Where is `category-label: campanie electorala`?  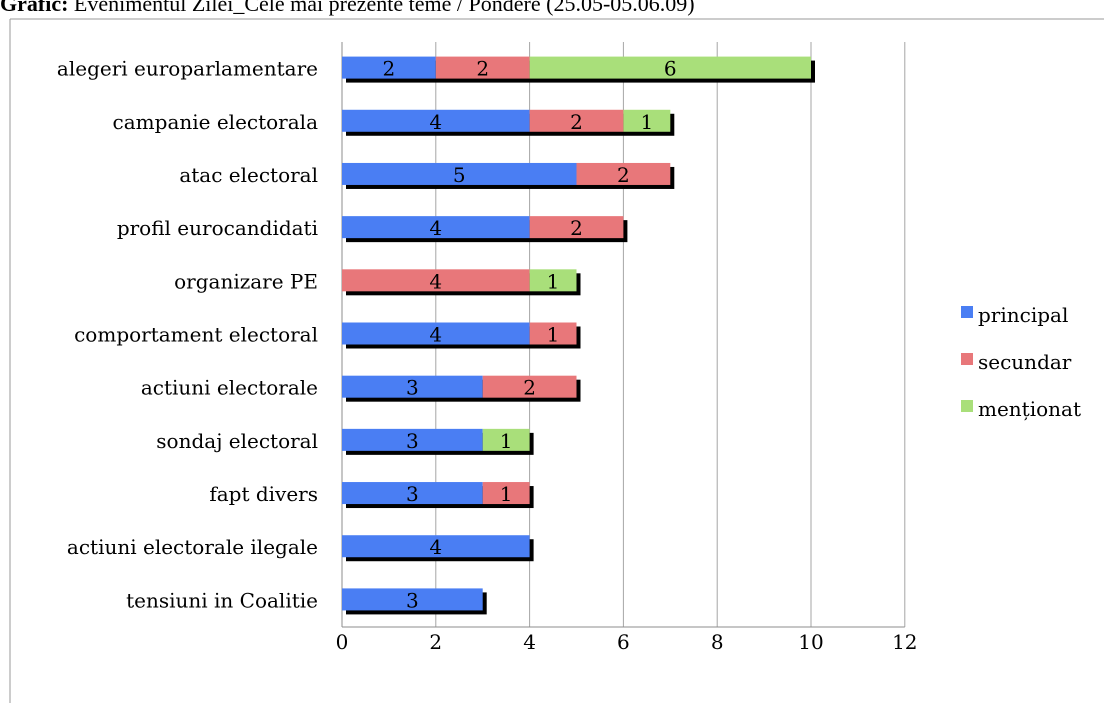
category-label: campanie electorala is located at coordinates (216, 122).